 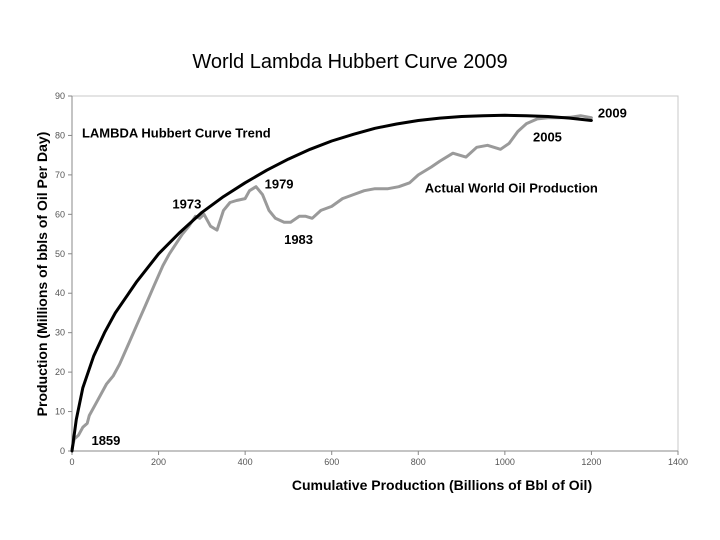 What do you see at coordinates (60, 214) in the screenshot?
I see `y-tick-label: 60` at bounding box center [60, 214].